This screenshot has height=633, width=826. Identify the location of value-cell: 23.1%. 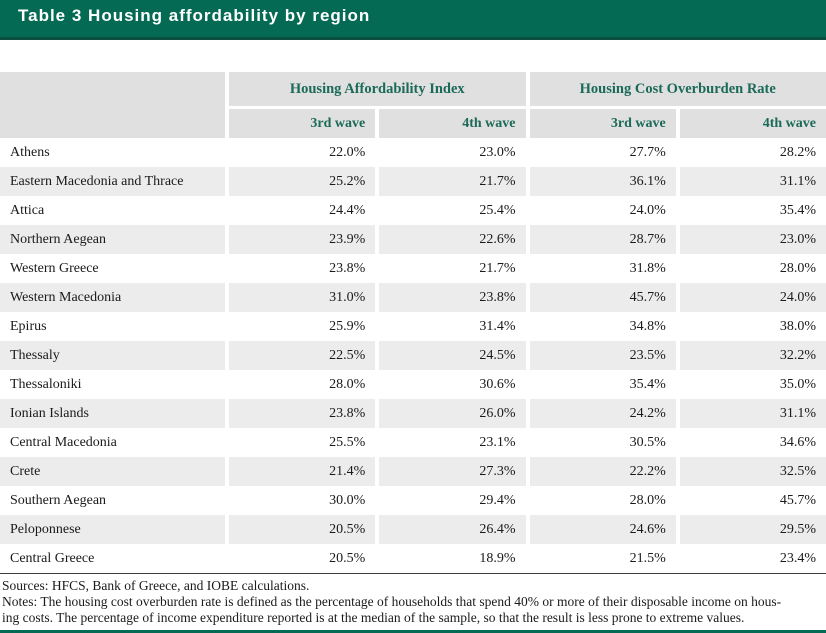
(497, 442).